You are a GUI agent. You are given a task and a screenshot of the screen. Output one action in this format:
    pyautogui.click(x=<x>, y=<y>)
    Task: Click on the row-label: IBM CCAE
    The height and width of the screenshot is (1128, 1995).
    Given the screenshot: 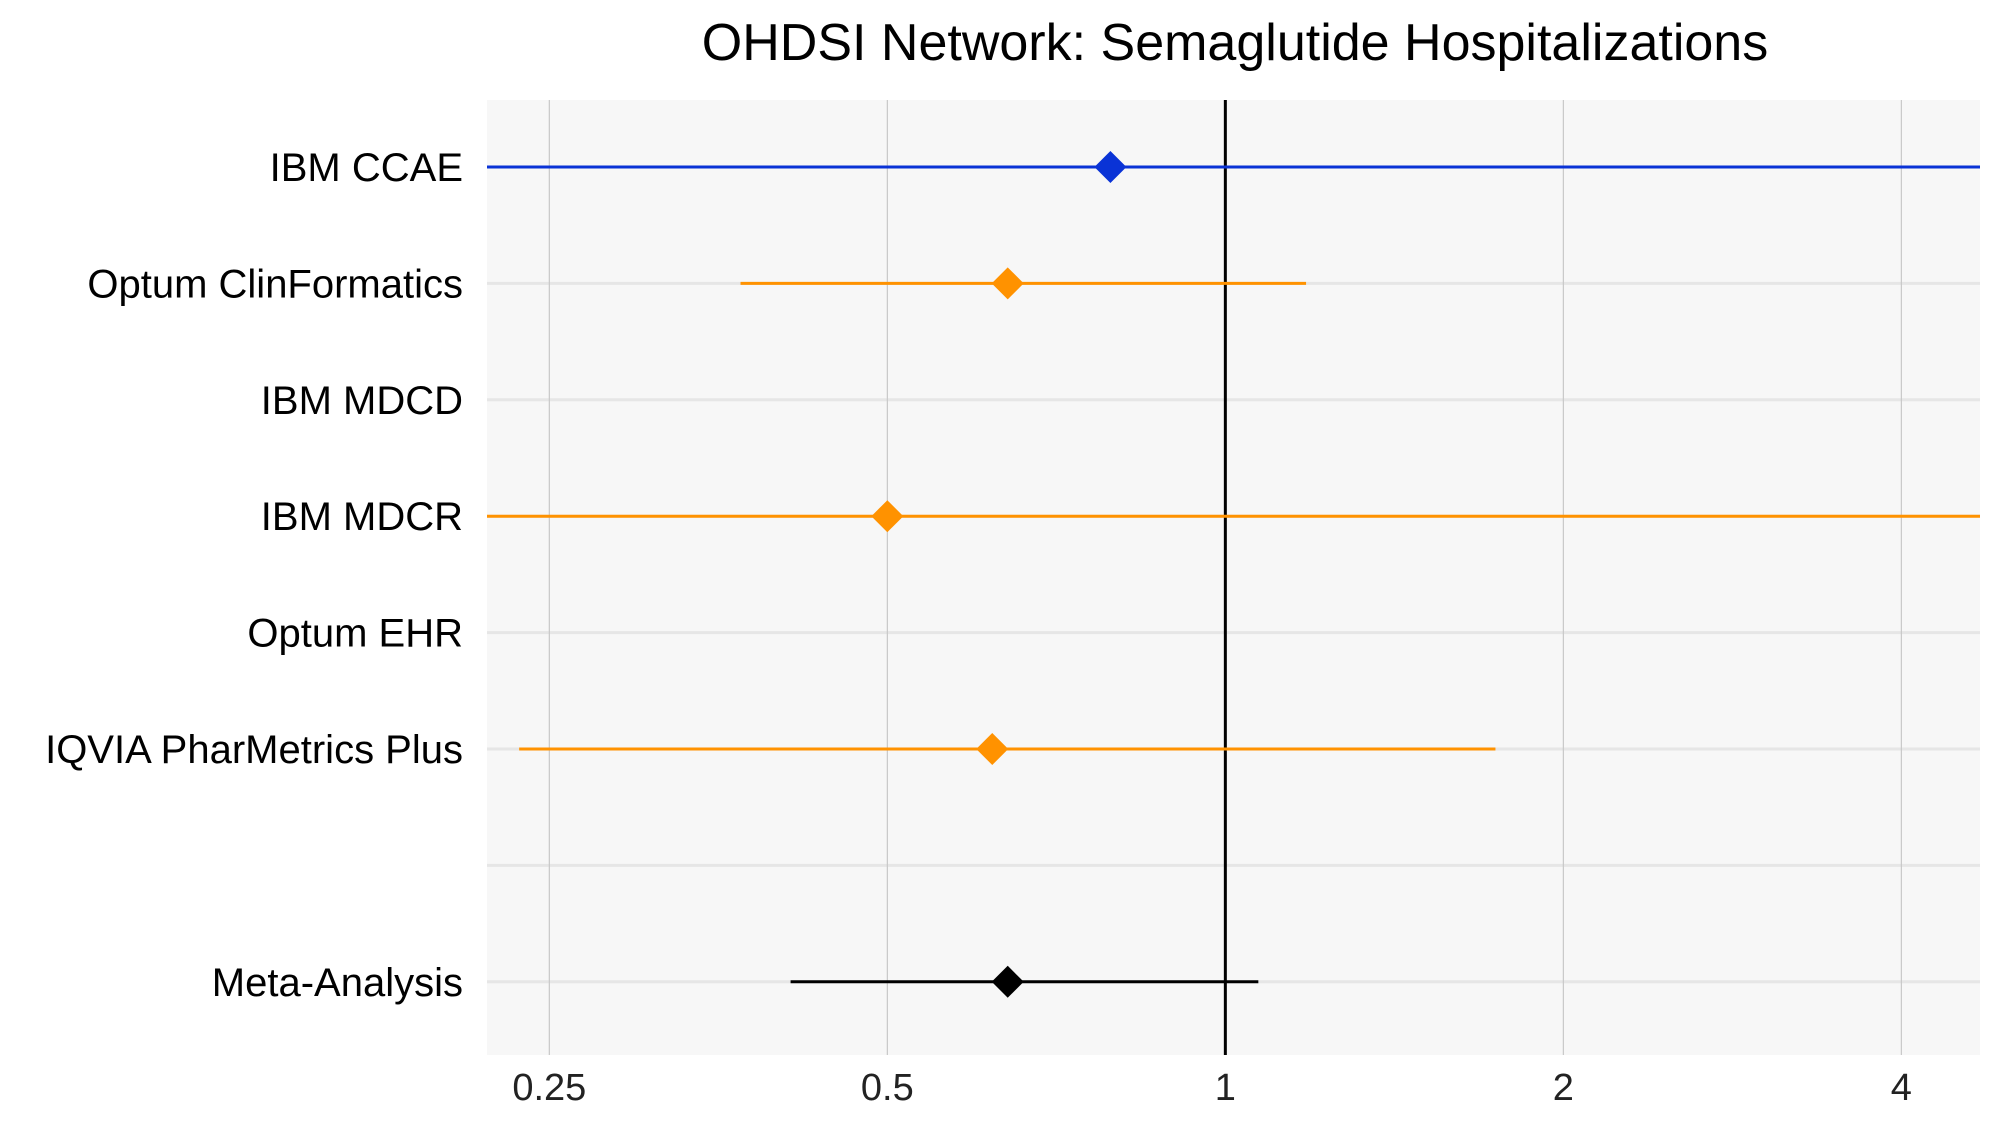 What is the action you would take?
    pyautogui.click(x=366, y=168)
    